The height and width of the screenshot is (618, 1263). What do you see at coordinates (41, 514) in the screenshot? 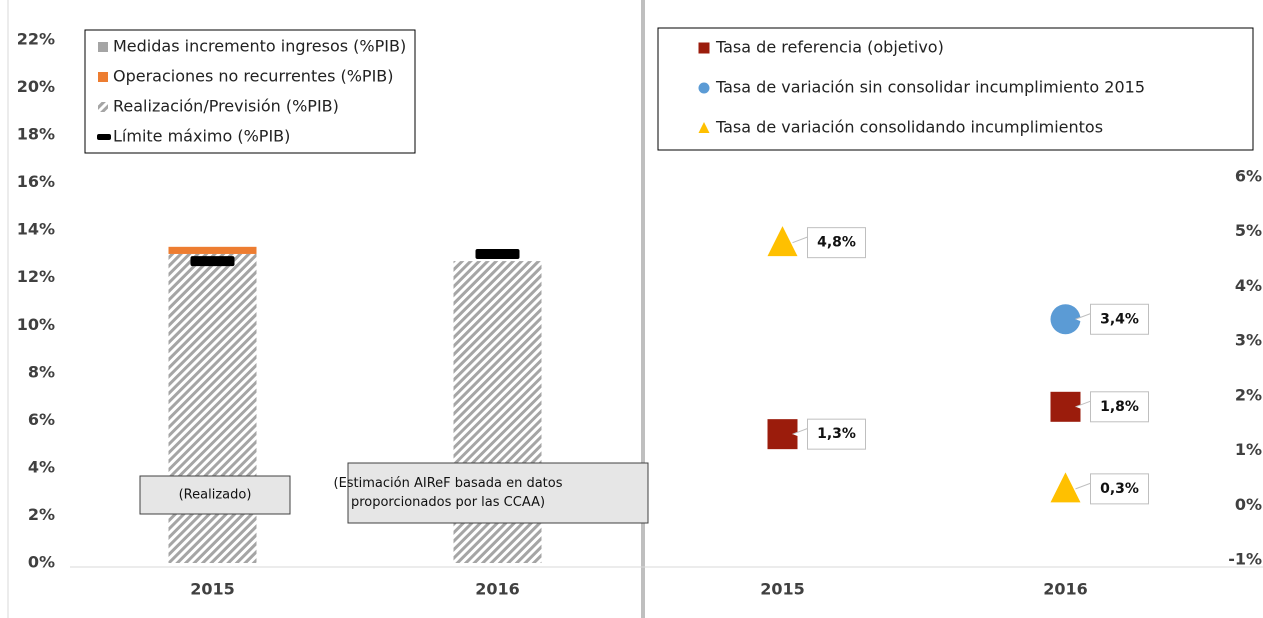
I see `y-tick-label: 2%` at bounding box center [41, 514].